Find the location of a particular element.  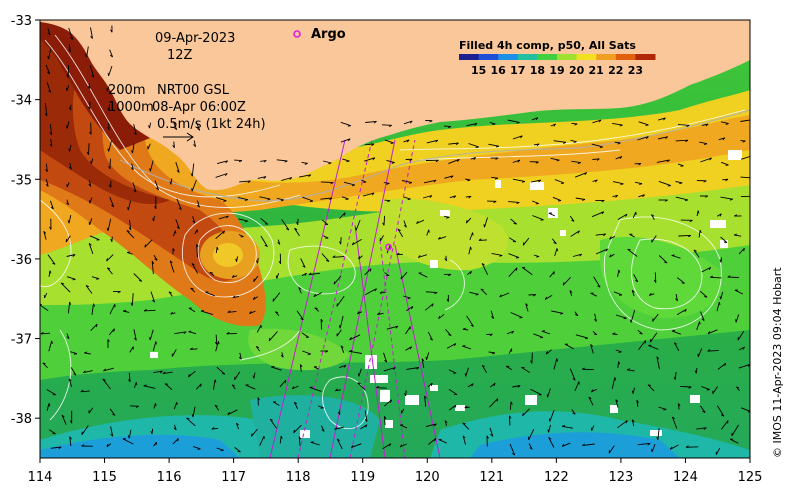

argo-float-marker is located at coordinates (388, 247).